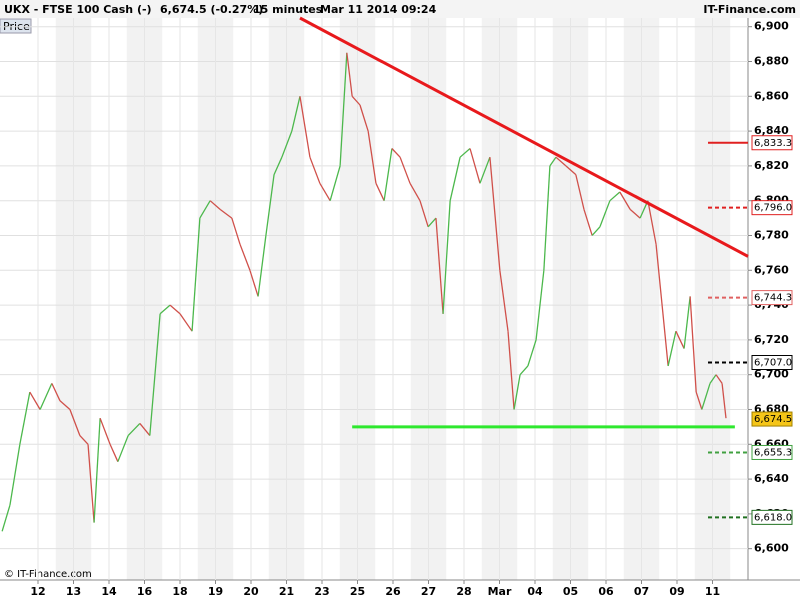 Image resolution: width=800 pixels, height=600 pixels. Describe the element at coordinates (771, 26) in the screenshot. I see `y-tick-label: 6,900` at that location.